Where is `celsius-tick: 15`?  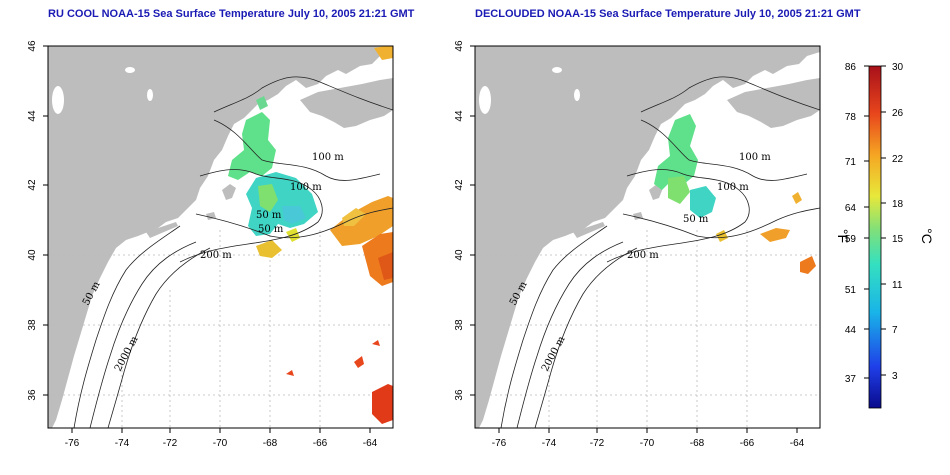 celsius-tick: 15 is located at coordinates (898, 239).